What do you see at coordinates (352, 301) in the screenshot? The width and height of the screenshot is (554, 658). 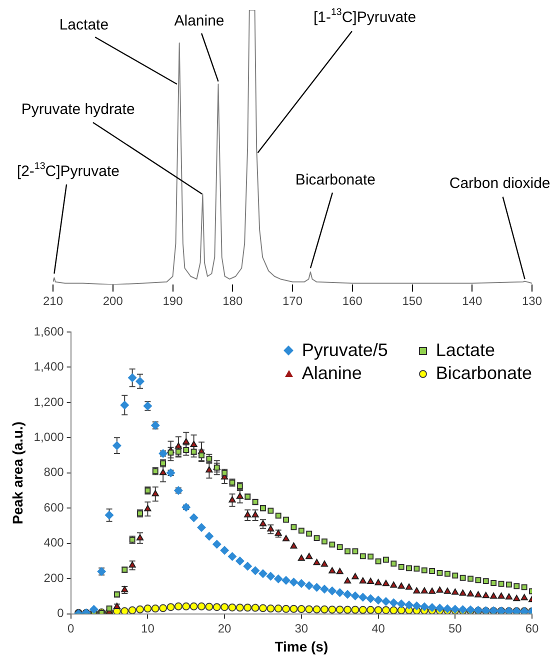 I see `x-tick-label: 160` at bounding box center [352, 301].